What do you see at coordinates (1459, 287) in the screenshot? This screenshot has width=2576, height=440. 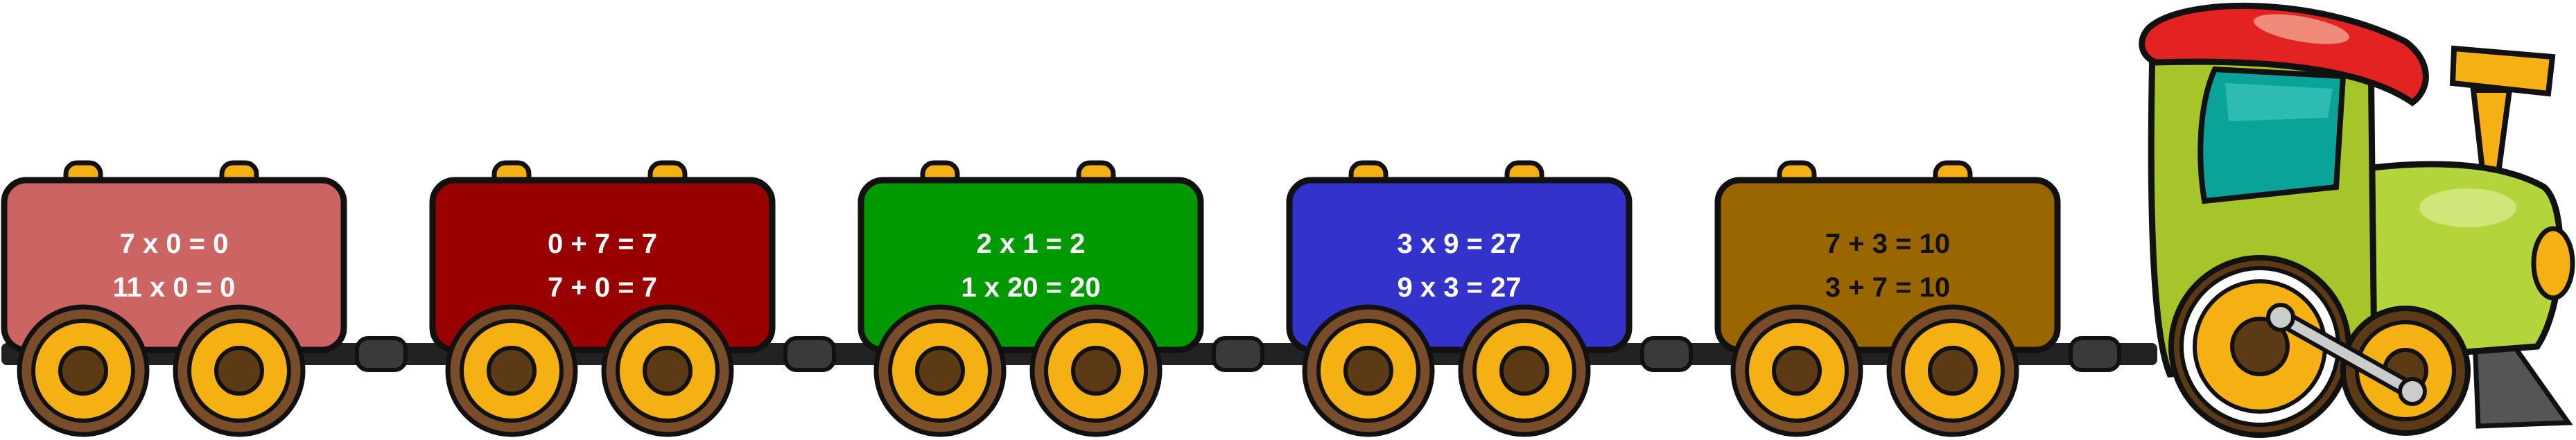 I see `wagon-equation-2: 9 x 3 = 27` at bounding box center [1459, 287].